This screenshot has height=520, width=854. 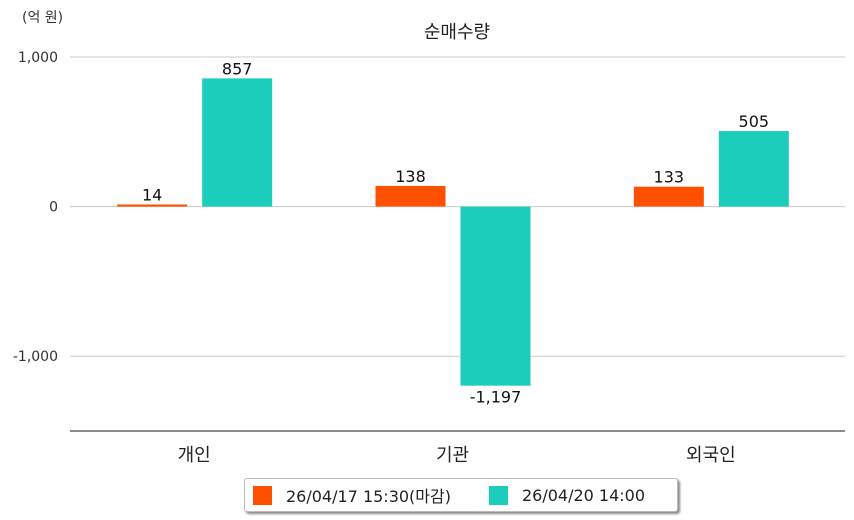 I want to click on data-label: 138, so click(x=410, y=176).